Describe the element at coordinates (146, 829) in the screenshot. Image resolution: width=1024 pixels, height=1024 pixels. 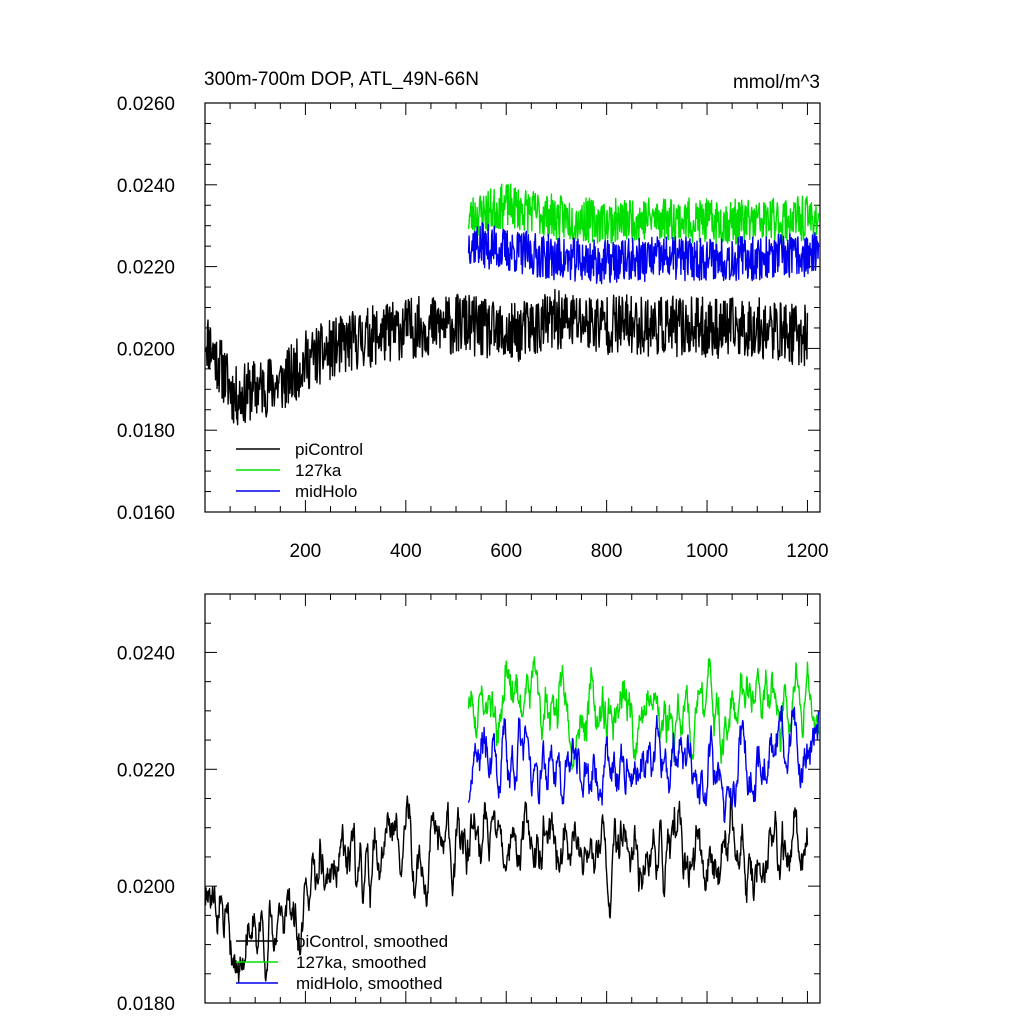
I see `bottom-panel-y-tick-labels: 0.0180 0.0200 0.0220 0.0240` at that location.